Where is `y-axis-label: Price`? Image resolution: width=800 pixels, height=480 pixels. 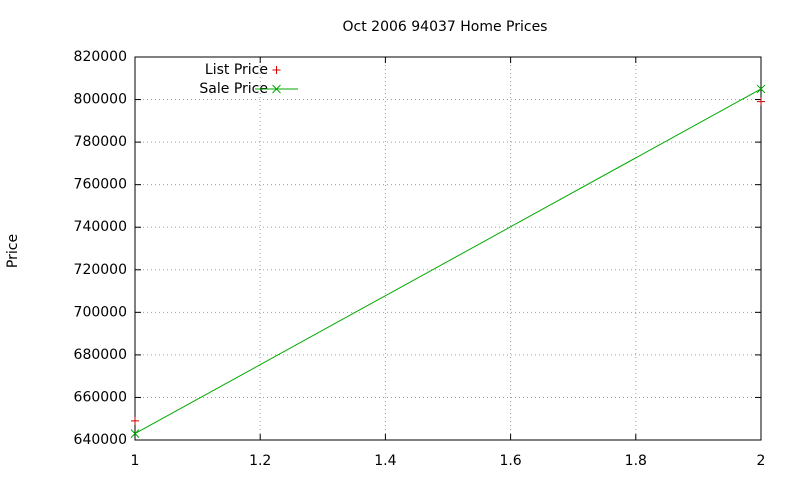
y-axis-label: Price is located at coordinates (13, 251).